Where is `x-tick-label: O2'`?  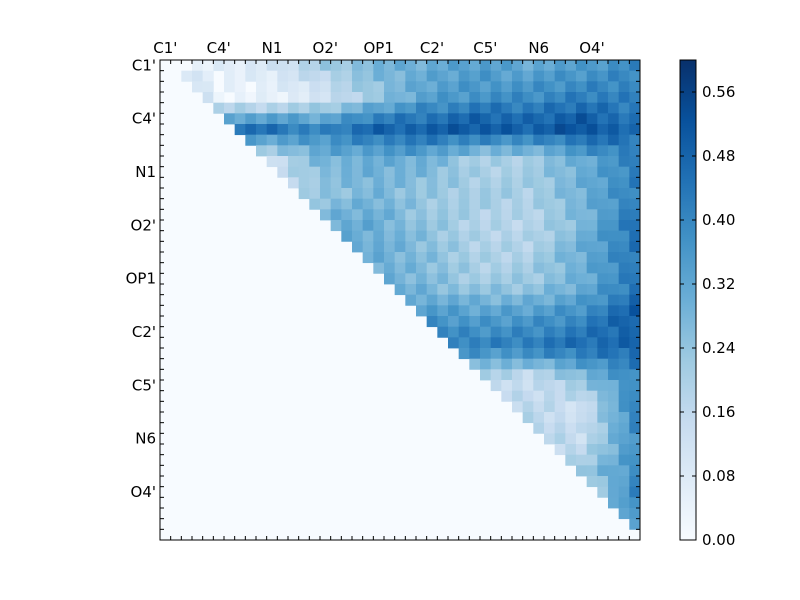 x-tick-label: O2' is located at coordinates (325, 48).